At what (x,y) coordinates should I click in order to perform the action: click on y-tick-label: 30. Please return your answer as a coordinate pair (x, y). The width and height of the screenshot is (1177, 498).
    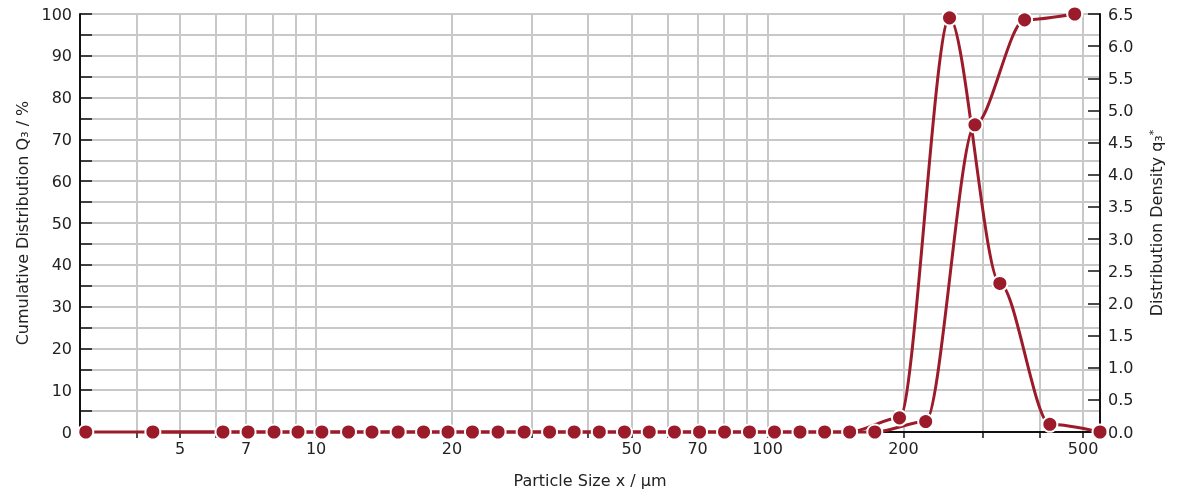
    Looking at the image, I should click on (61, 307).